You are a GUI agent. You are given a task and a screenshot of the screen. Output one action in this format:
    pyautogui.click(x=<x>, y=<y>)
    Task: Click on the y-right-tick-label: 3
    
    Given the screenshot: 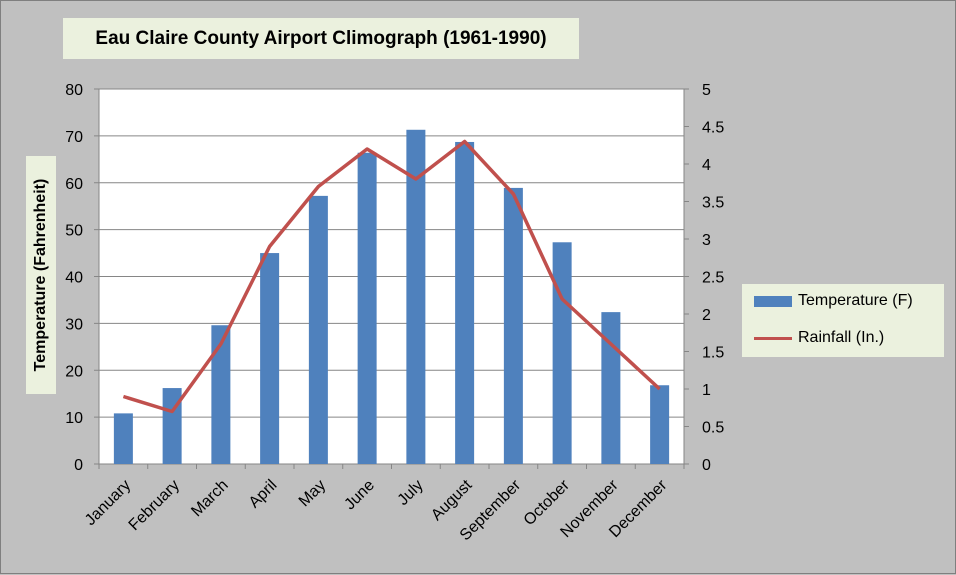 What is the action you would take?
    pyautogui.click(x=706, y=240)
    